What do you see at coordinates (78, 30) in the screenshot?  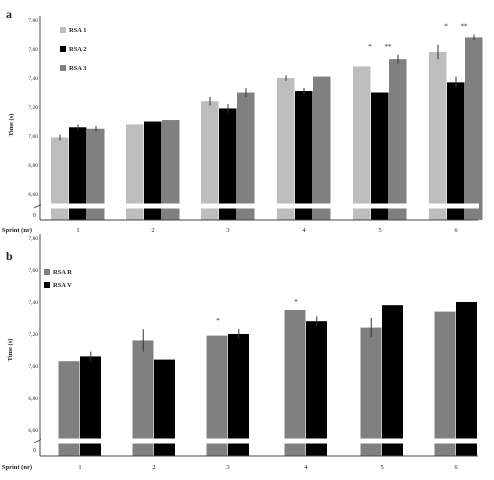 I see `legend-label: RSA 1` at bounding box center [78, 30].